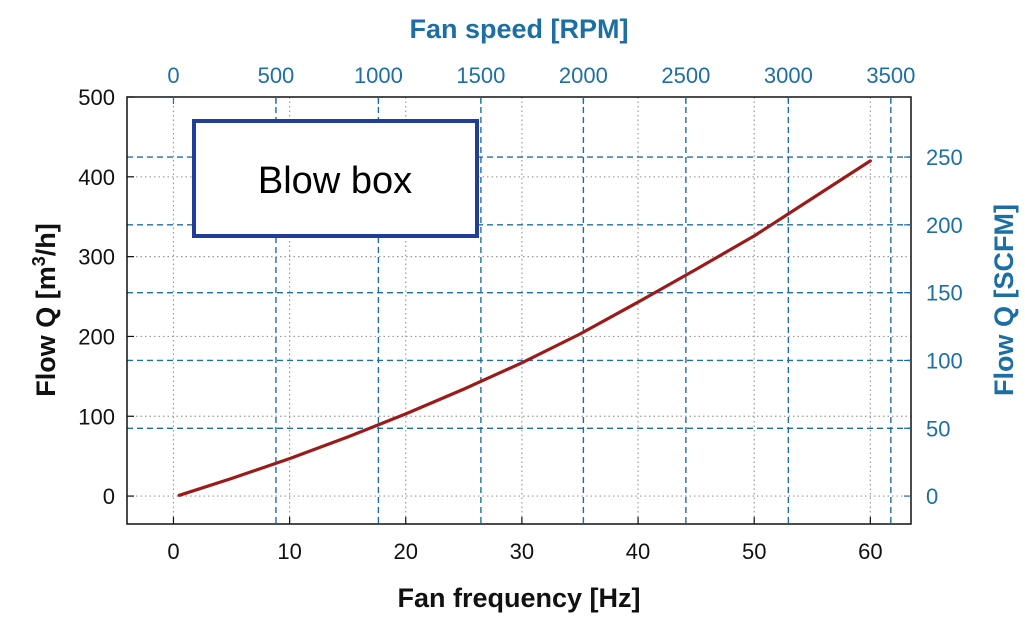 The width and height of the screenshot is (1025, 618). I want to click on tick-label-y-left: 0, so click(109, 496).